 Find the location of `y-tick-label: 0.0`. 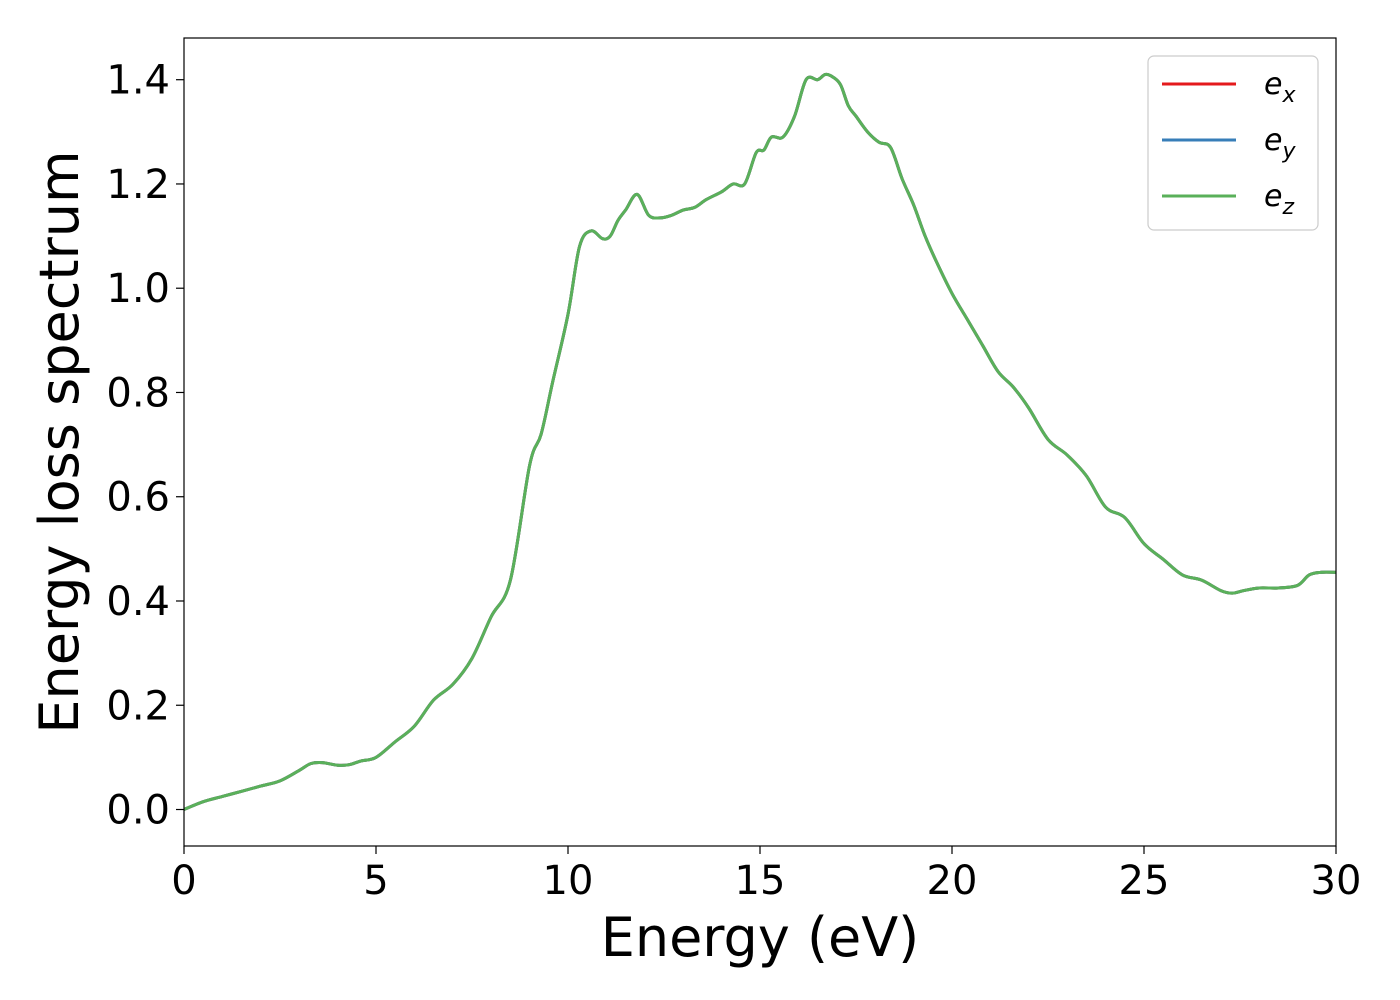

y-tick-label: 0.0 is located at coordinates (138, 811).